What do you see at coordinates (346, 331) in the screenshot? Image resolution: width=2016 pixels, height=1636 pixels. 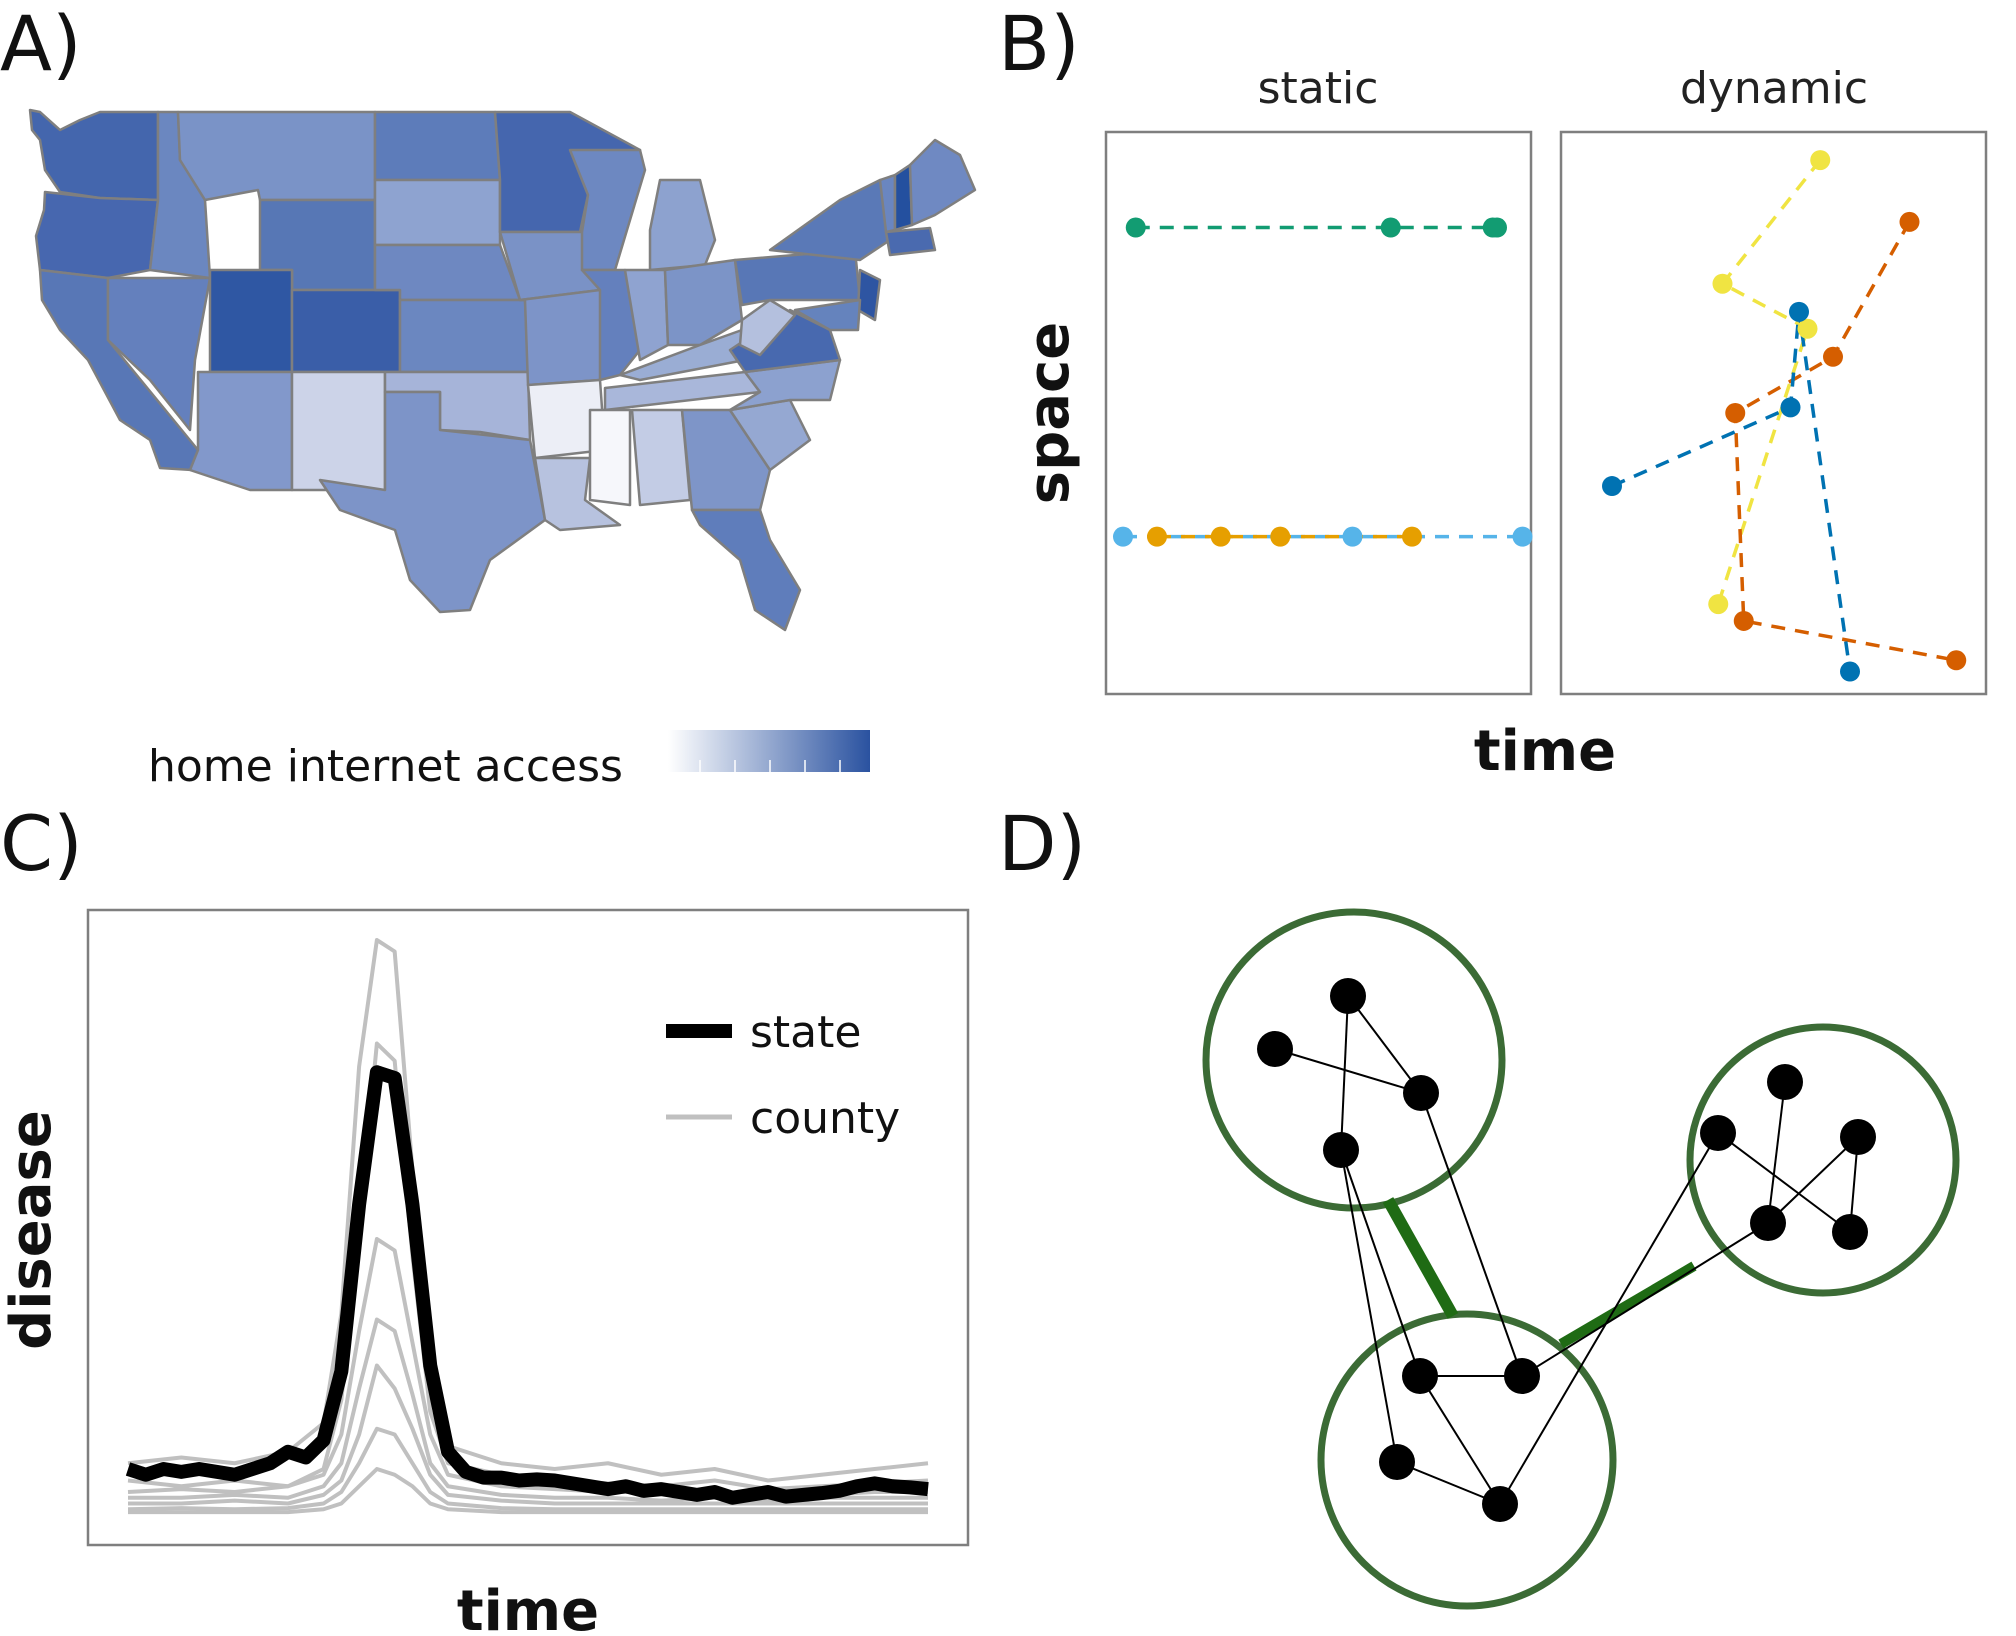 I see `state-colorado` at bounding box center [346, 331].